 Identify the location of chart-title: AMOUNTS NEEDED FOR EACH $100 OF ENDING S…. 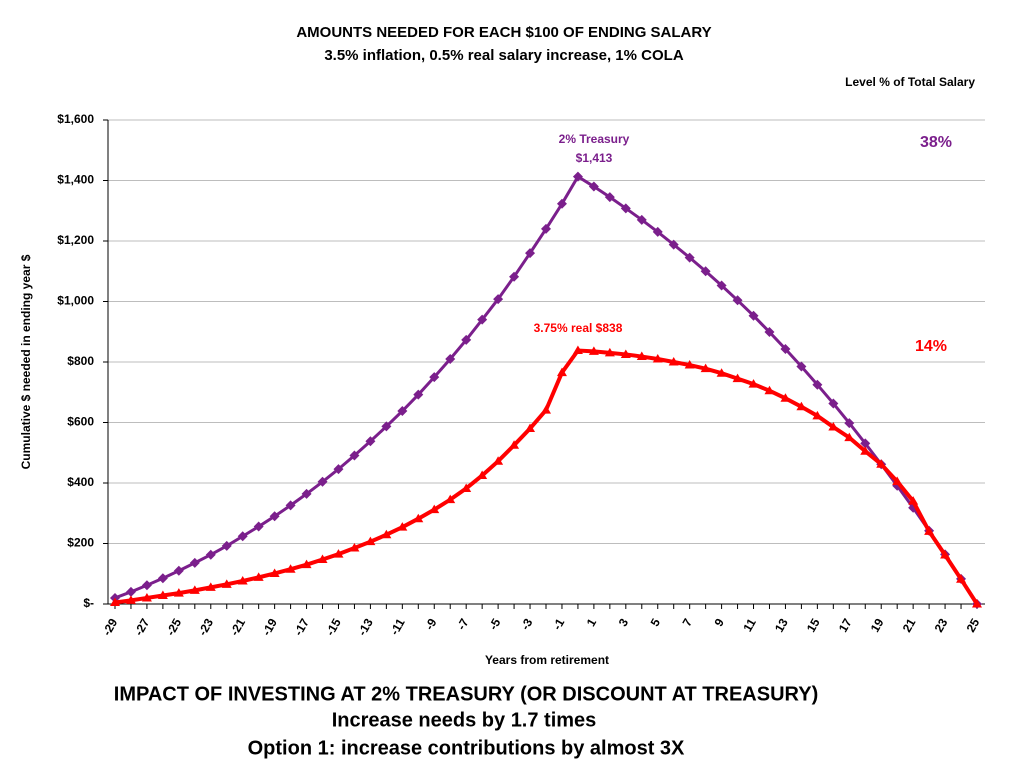
(503, 32).